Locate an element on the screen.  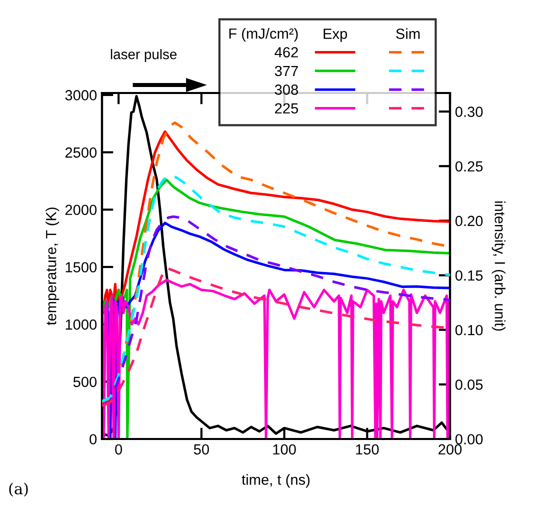
y2-tick-label: 0.00 is located at coordinates (469, 439).